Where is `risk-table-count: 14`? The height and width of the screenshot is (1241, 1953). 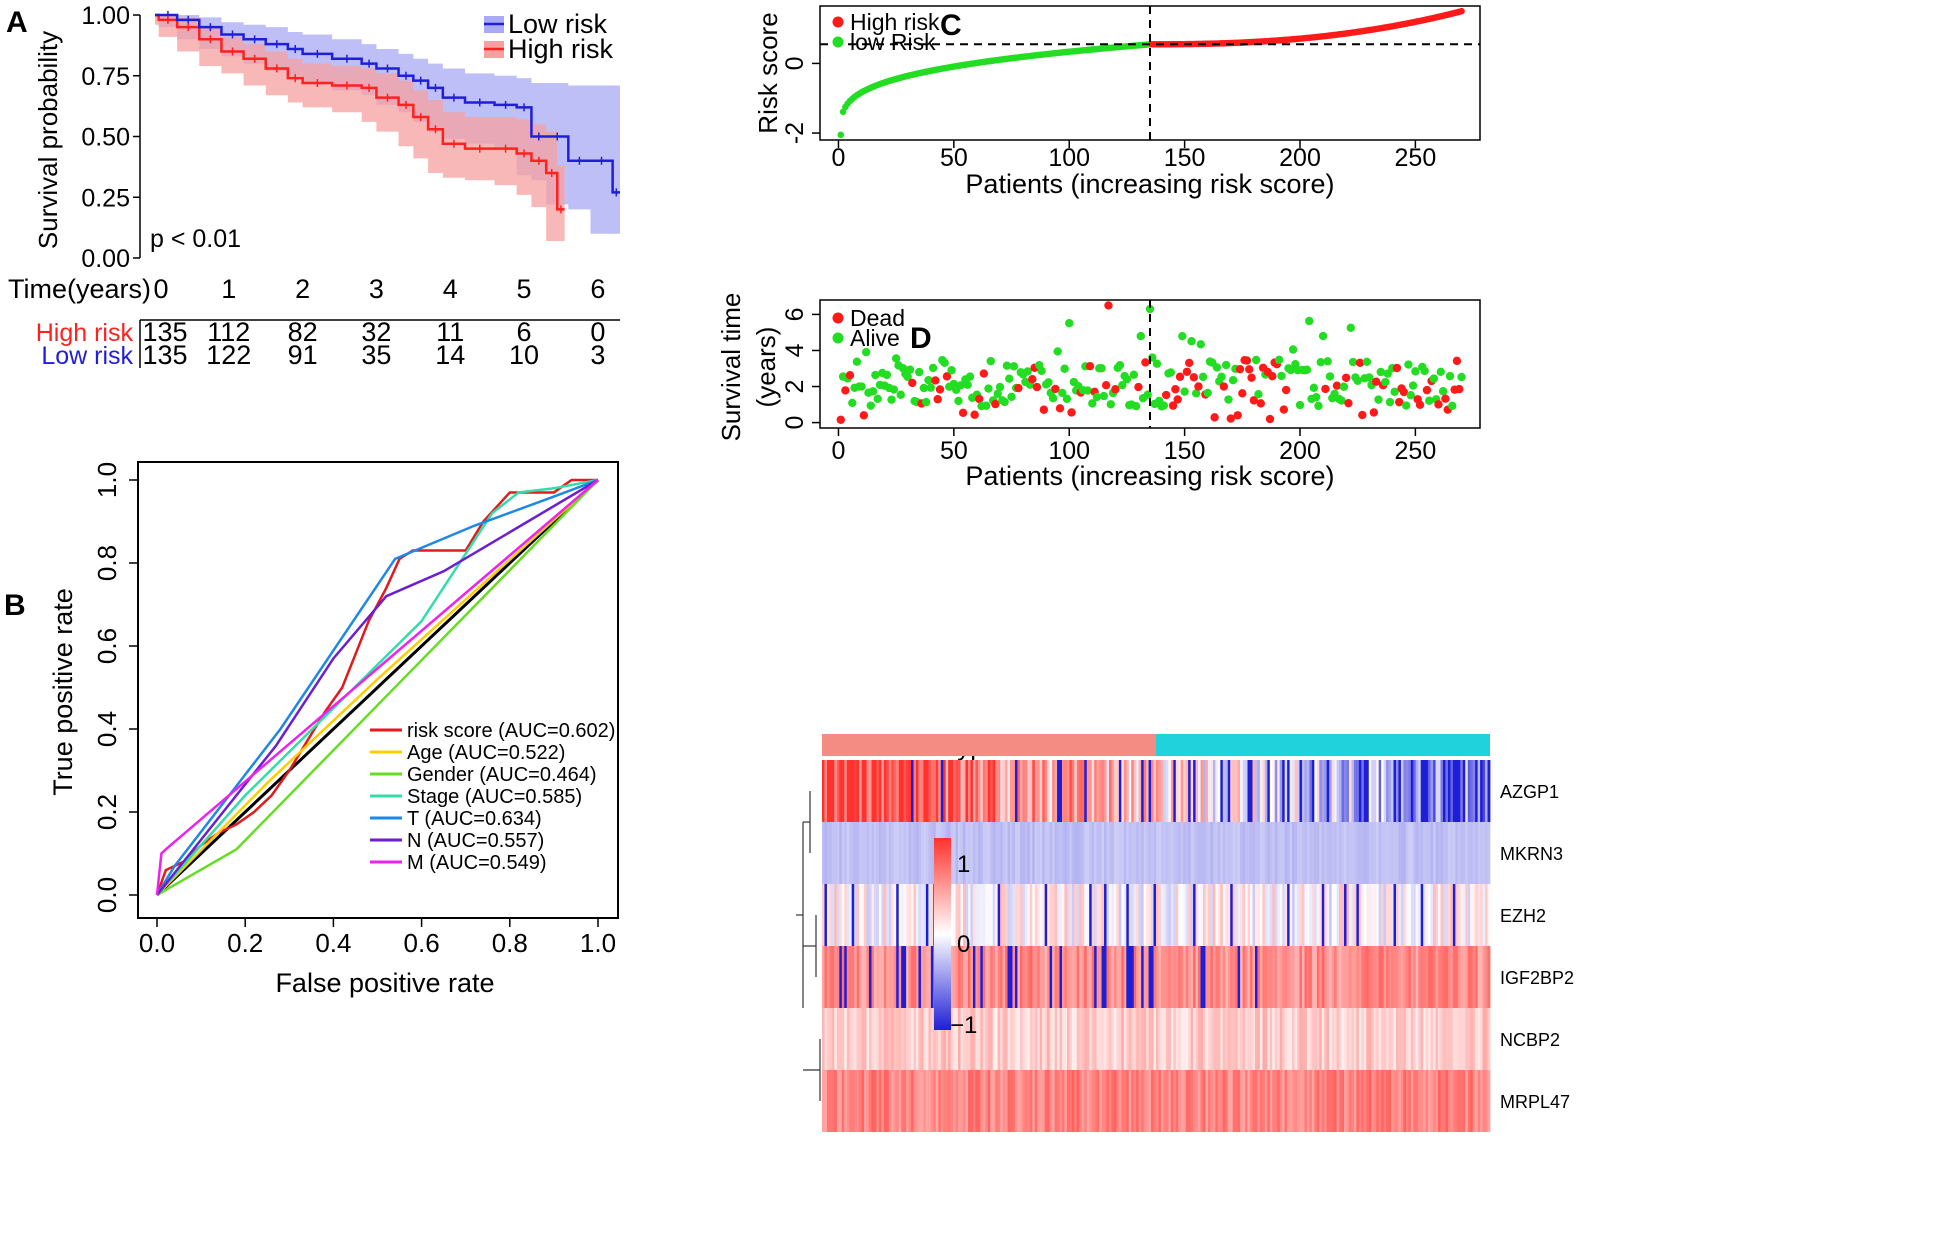
risk-table-count: 14 is located at coordinates (450, 355).